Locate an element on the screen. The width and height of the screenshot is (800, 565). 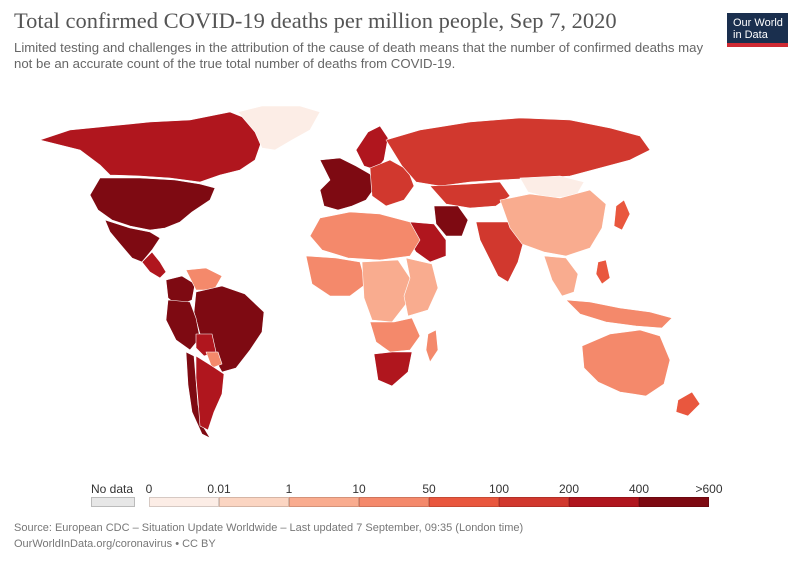
region-iran is located at coordinates (451, 221).